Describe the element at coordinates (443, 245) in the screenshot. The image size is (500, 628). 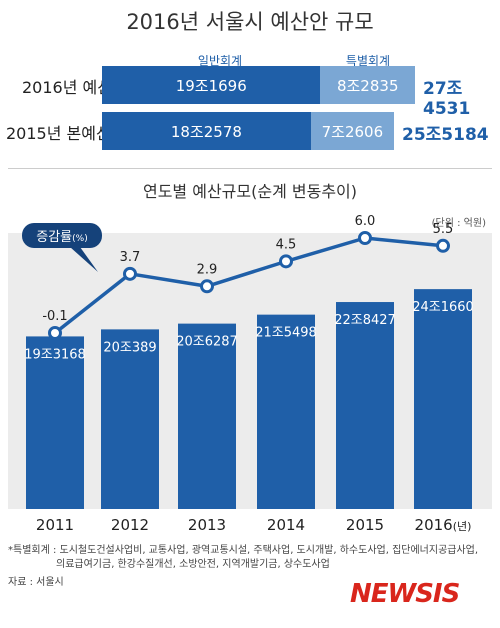
I see `rate-point-2016` at that location.